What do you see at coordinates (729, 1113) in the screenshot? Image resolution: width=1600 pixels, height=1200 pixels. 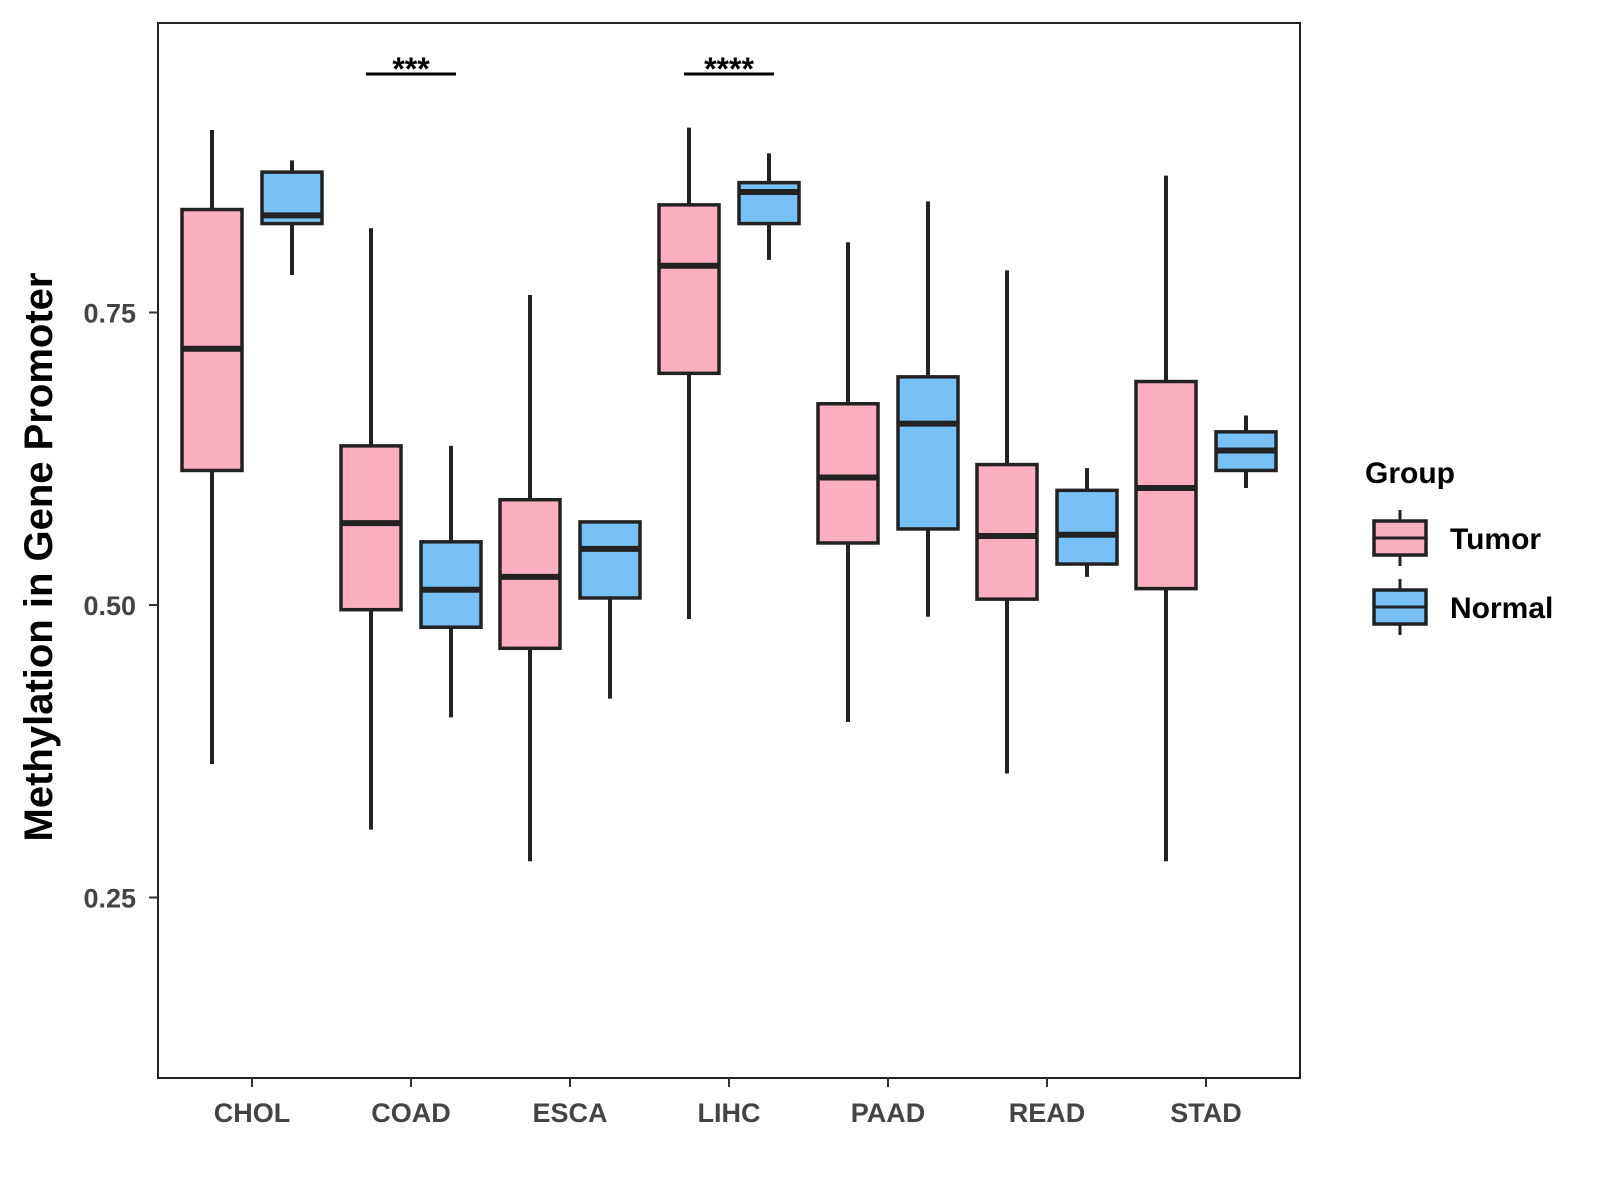 I see `x-tick-label-lihc: LIHC` at bounding box center [729, 1113].